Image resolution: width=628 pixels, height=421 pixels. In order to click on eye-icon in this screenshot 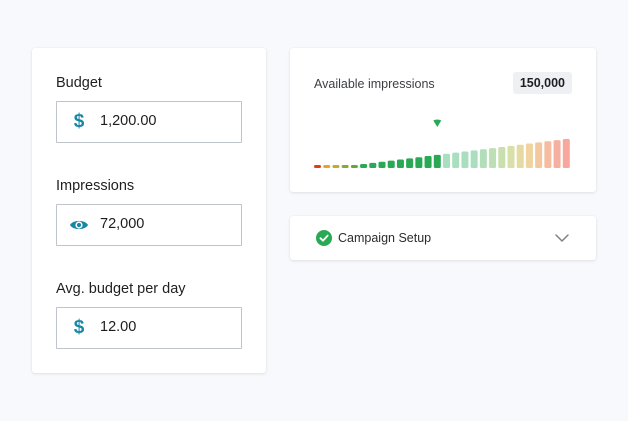, I will do `click(79, 225)`.